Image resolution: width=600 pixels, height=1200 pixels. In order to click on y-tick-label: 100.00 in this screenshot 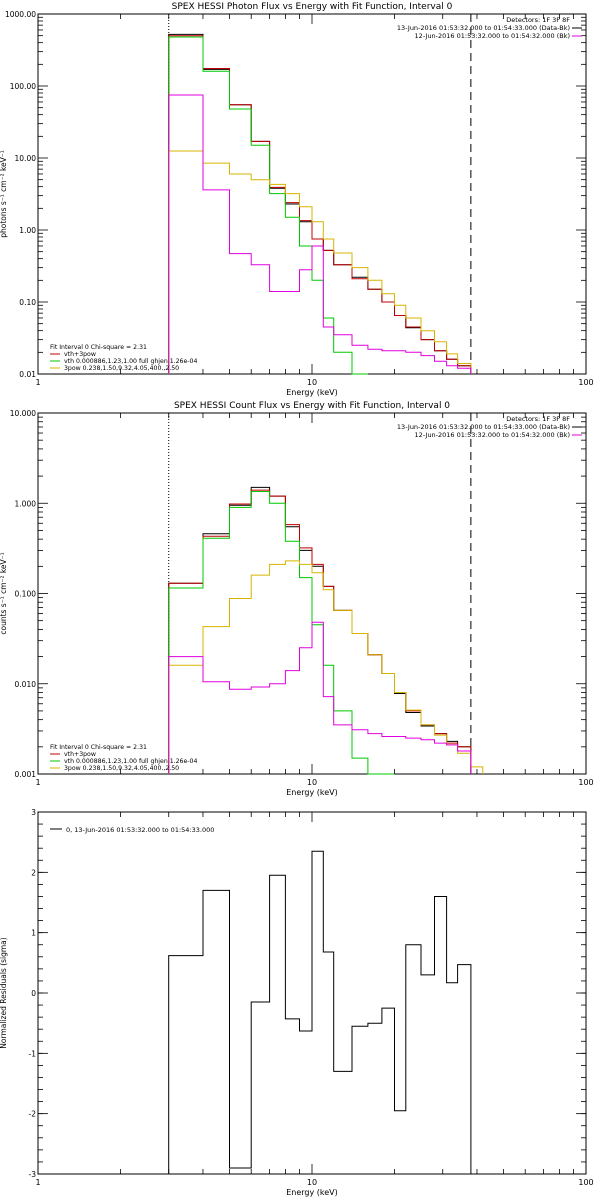, I will do `click(23, 86)`.